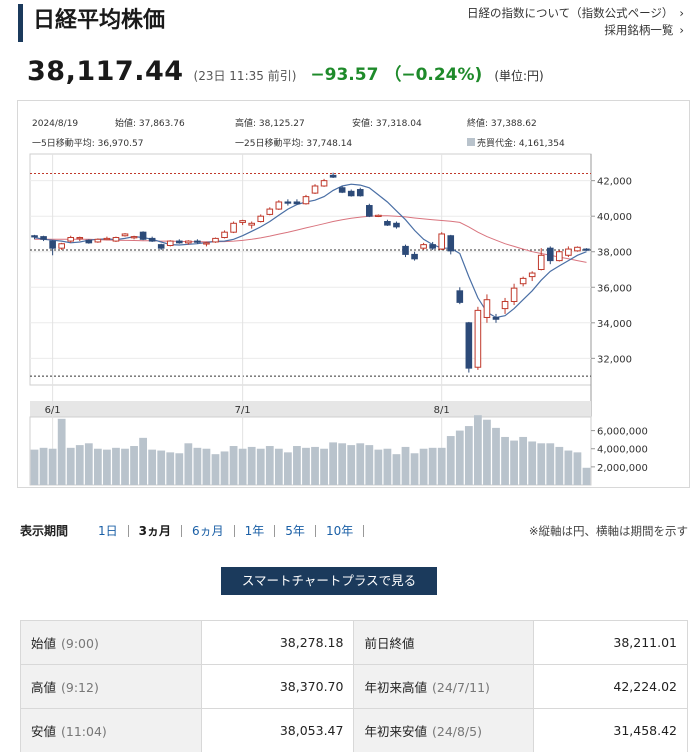 The image size is (694, 752). I want to click on table-row: 始値 (9:00) 38,278.18 前日終値 38,211.01, so click(354, 642).